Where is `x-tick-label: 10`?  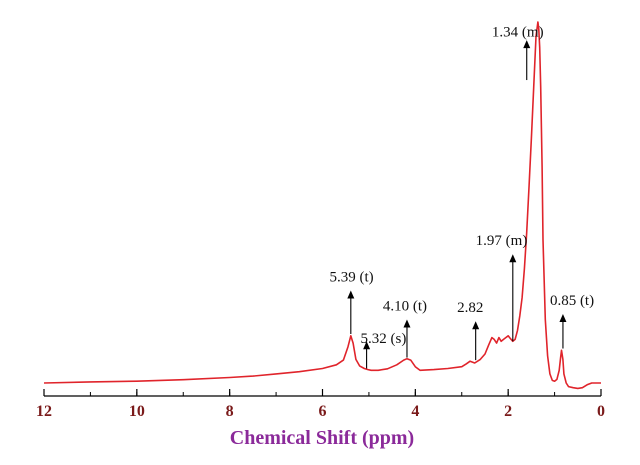 x-tick-label: 10 is located at coordinates (137, 411).